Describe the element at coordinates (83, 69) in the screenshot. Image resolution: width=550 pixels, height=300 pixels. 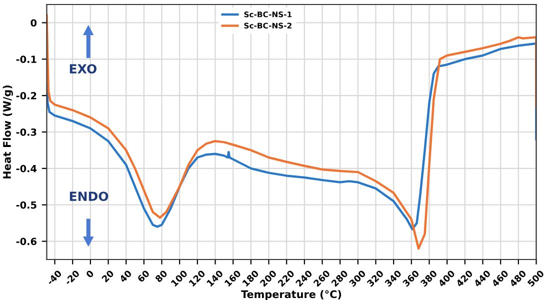
I see `annotation: EXO` at that location.